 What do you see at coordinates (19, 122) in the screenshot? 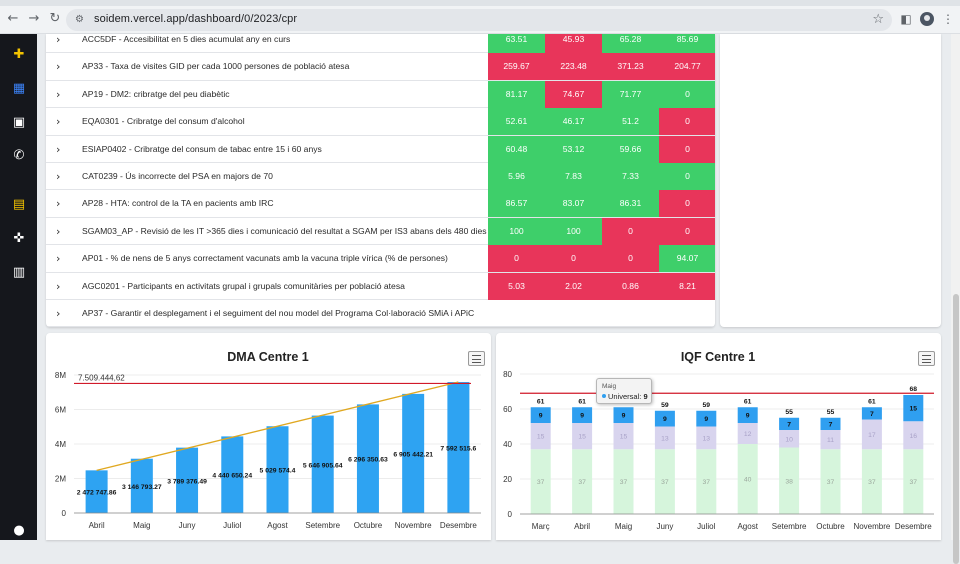
I see `user-card-icon: ▣` at bounding box center [19, 122].